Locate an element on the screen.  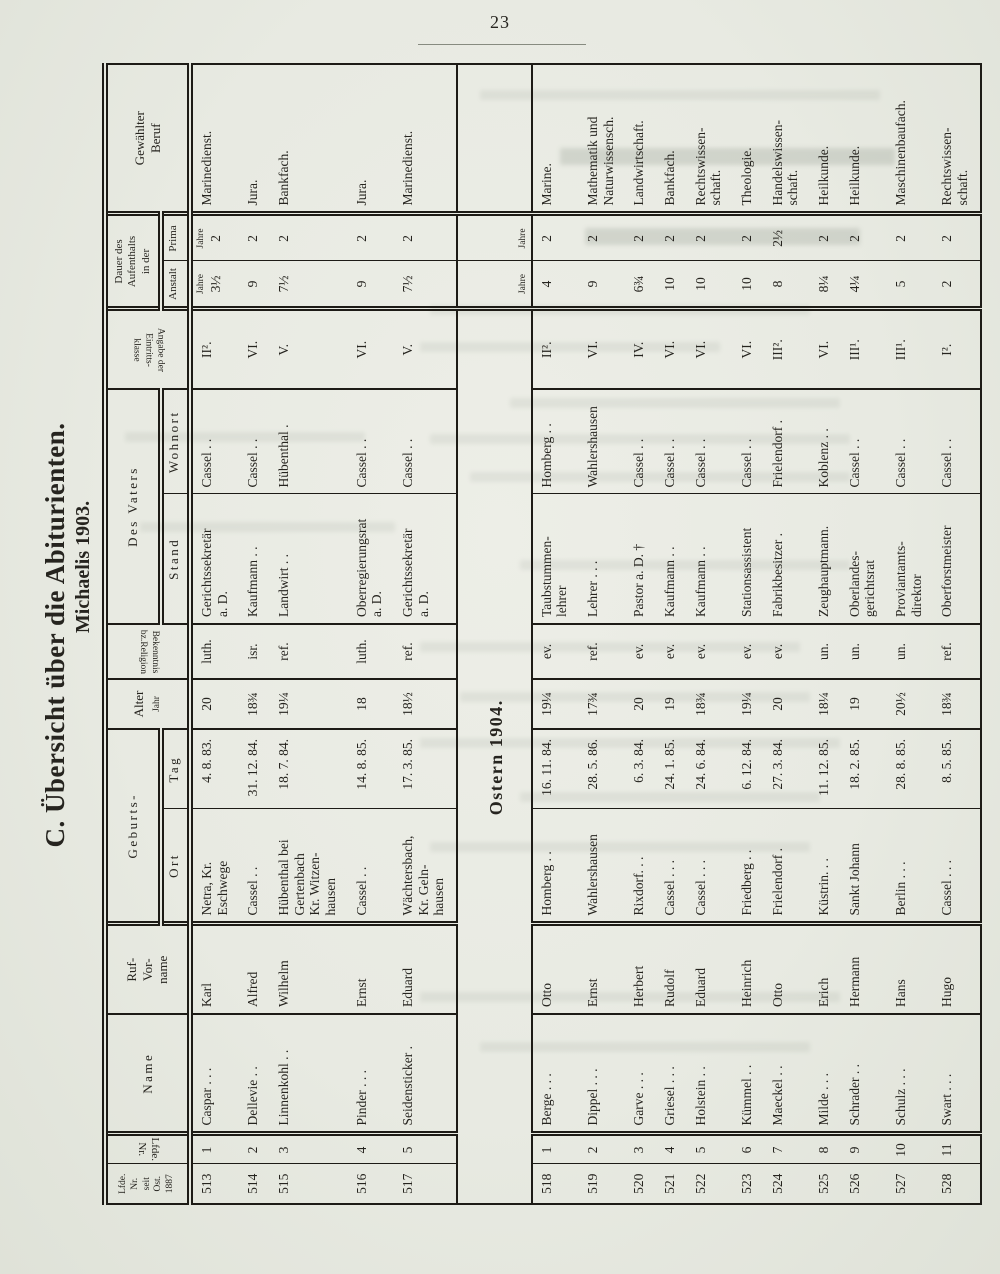
cell-anstalt: 9 is located at coordinates (602, 284).